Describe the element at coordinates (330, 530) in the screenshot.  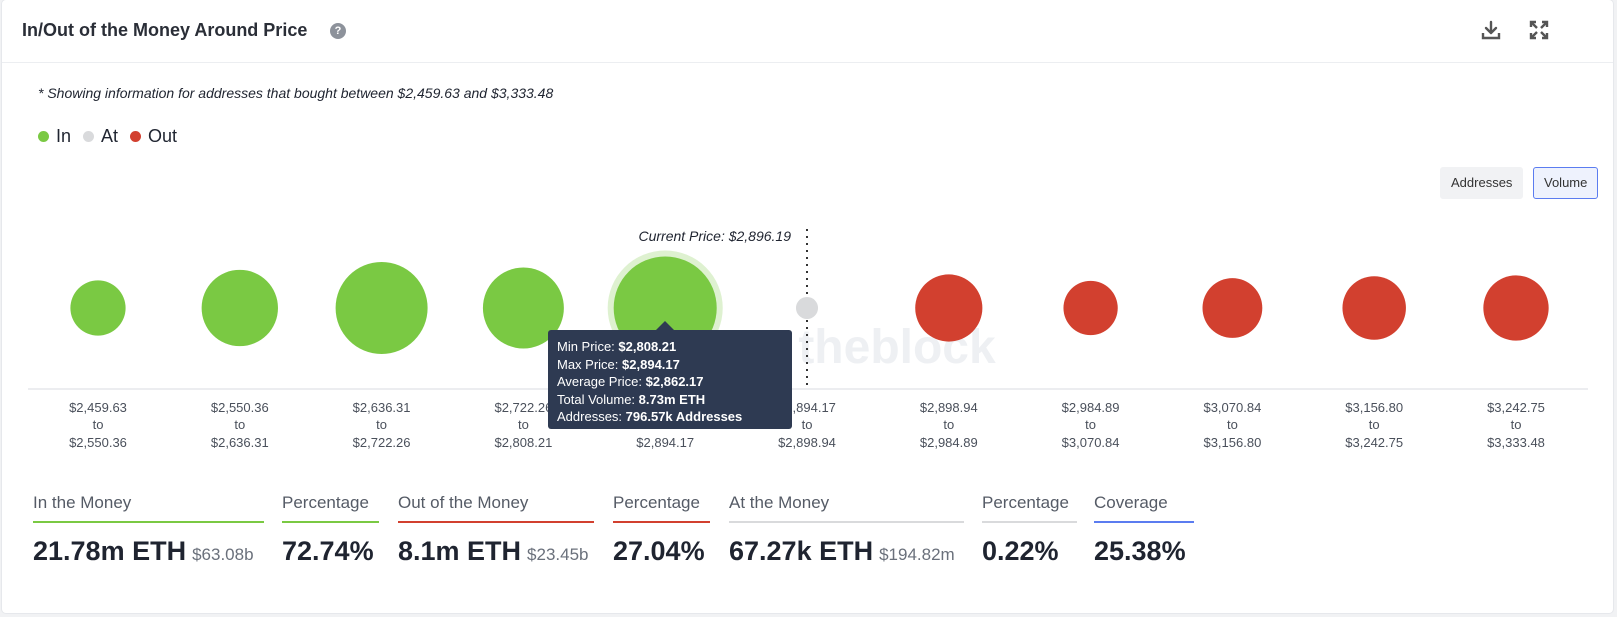
I see `stat-in-percentage: Percentage 72.74%` at that location.